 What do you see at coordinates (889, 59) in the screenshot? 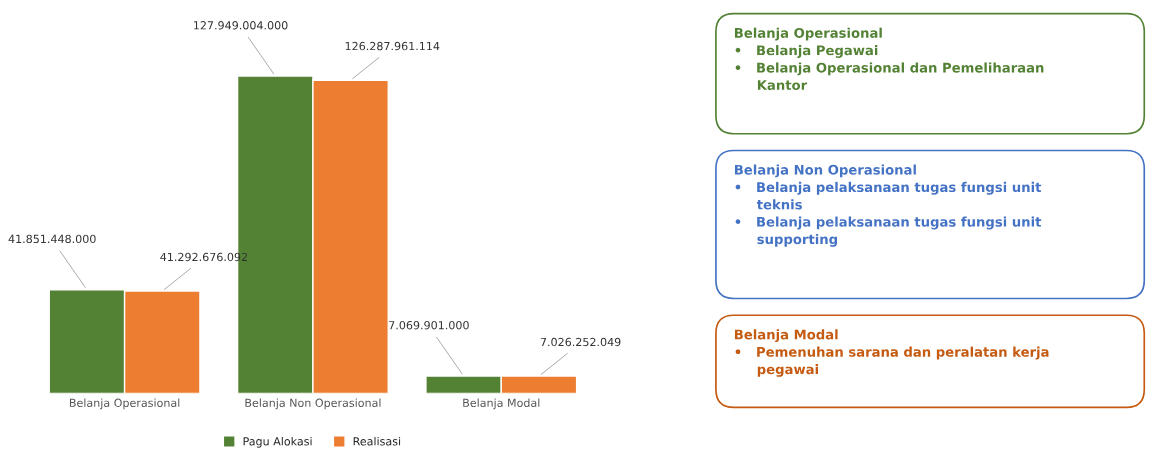
I see `text: Belanja Operasional • Belanja Pegawai • Belanja Operasional dan Pemeliharaan Kantor` at bounding box center [889, 59].